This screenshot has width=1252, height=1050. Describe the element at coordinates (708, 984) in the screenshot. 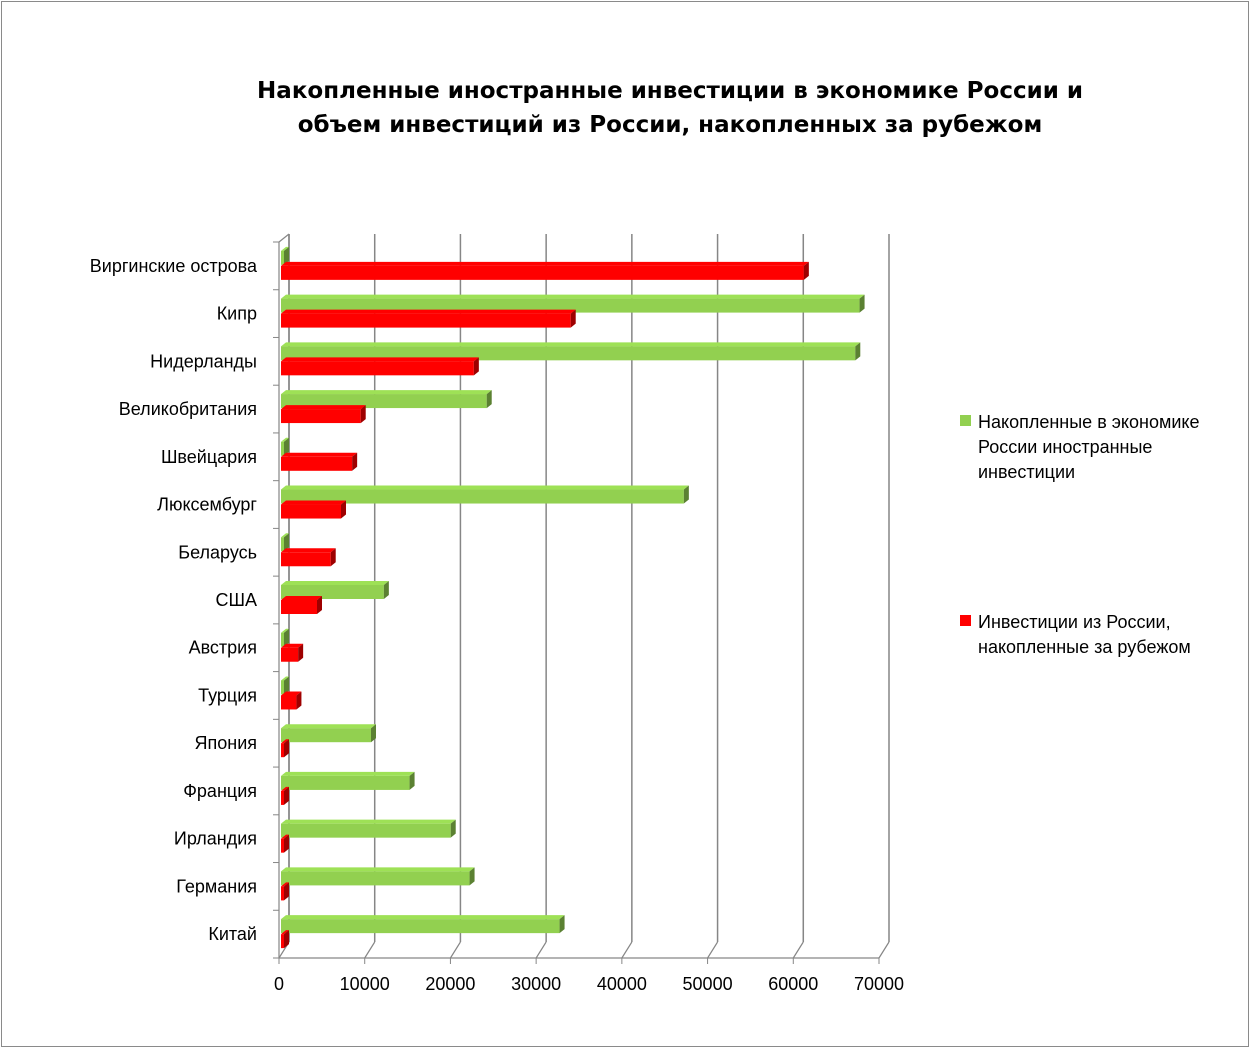

I see `x-tick-label: 50000` at that location.